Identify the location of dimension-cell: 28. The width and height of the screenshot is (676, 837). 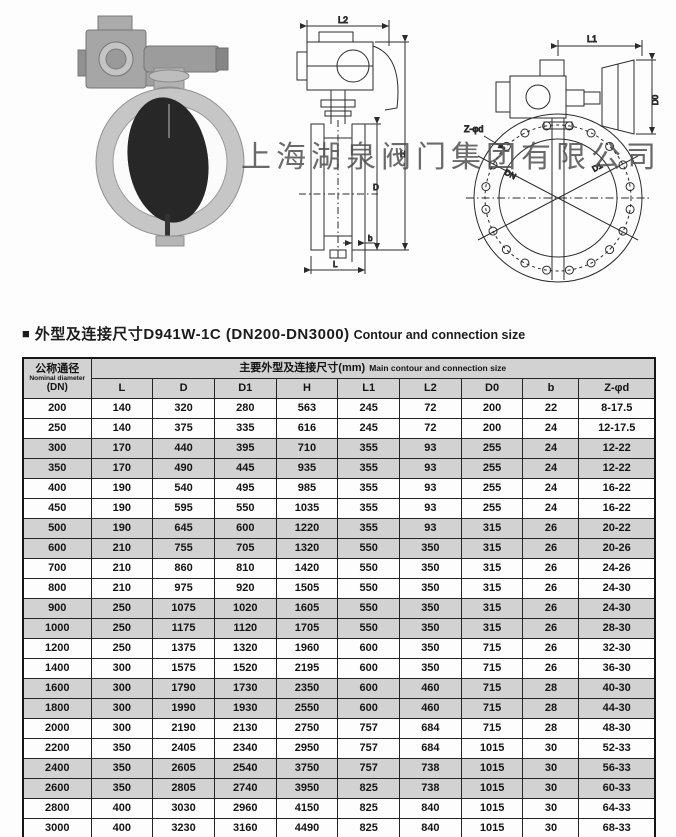
(551, 708).